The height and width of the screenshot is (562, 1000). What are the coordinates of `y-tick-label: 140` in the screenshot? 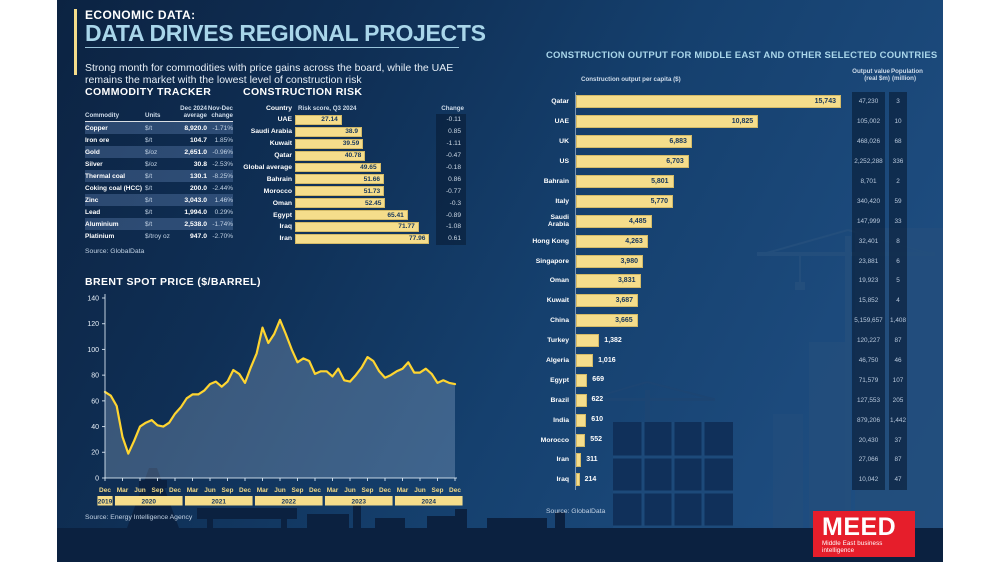 It's located at (93, 298).